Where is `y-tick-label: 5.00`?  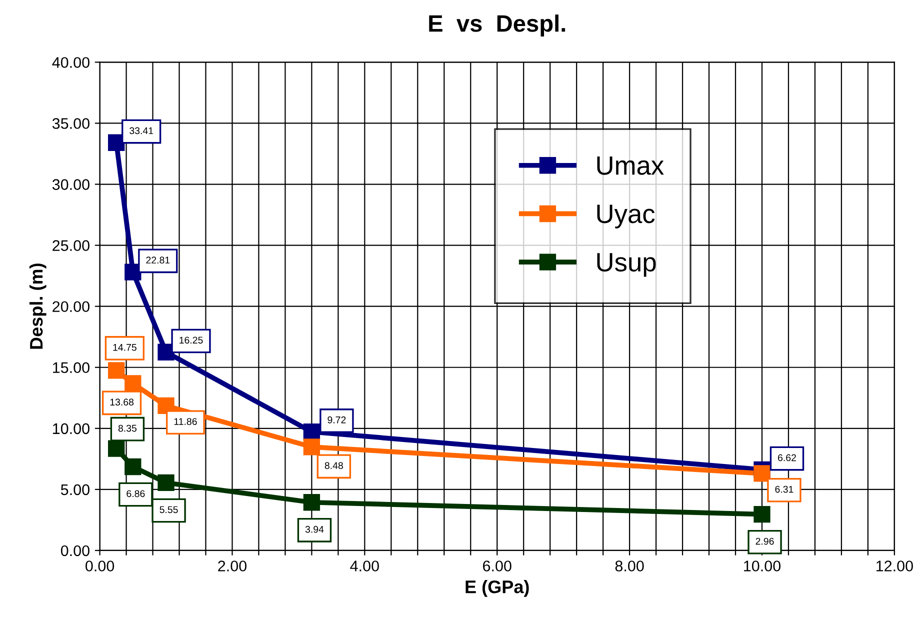
y-tick-label: 5.00 is located at coordinates (75, 490).